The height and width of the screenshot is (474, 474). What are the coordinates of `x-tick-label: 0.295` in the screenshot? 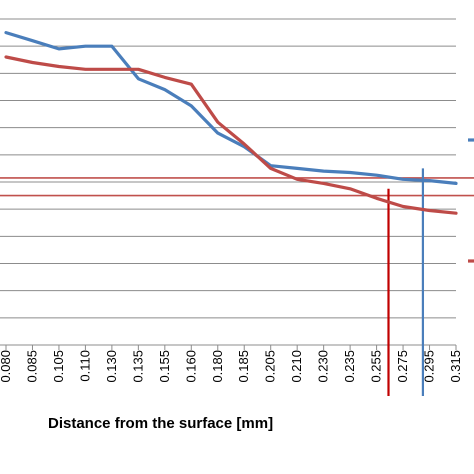 It's located at (429, 366).